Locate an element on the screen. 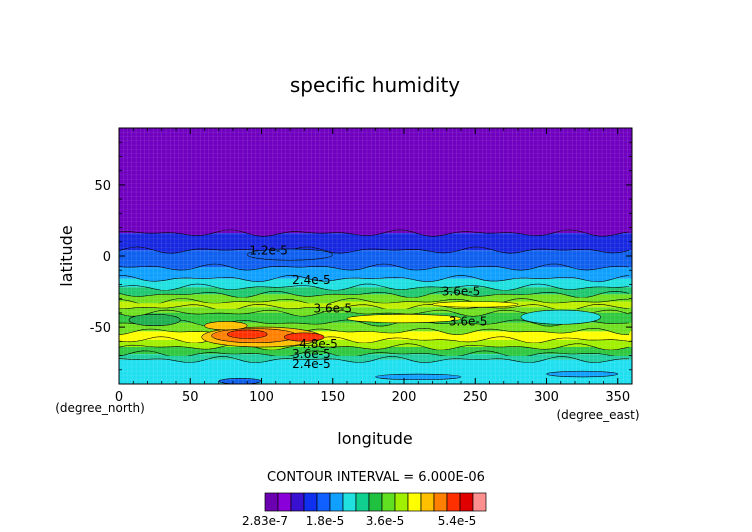  colorbar-label: 3.6e-5 is located at coordinates (385, 521).